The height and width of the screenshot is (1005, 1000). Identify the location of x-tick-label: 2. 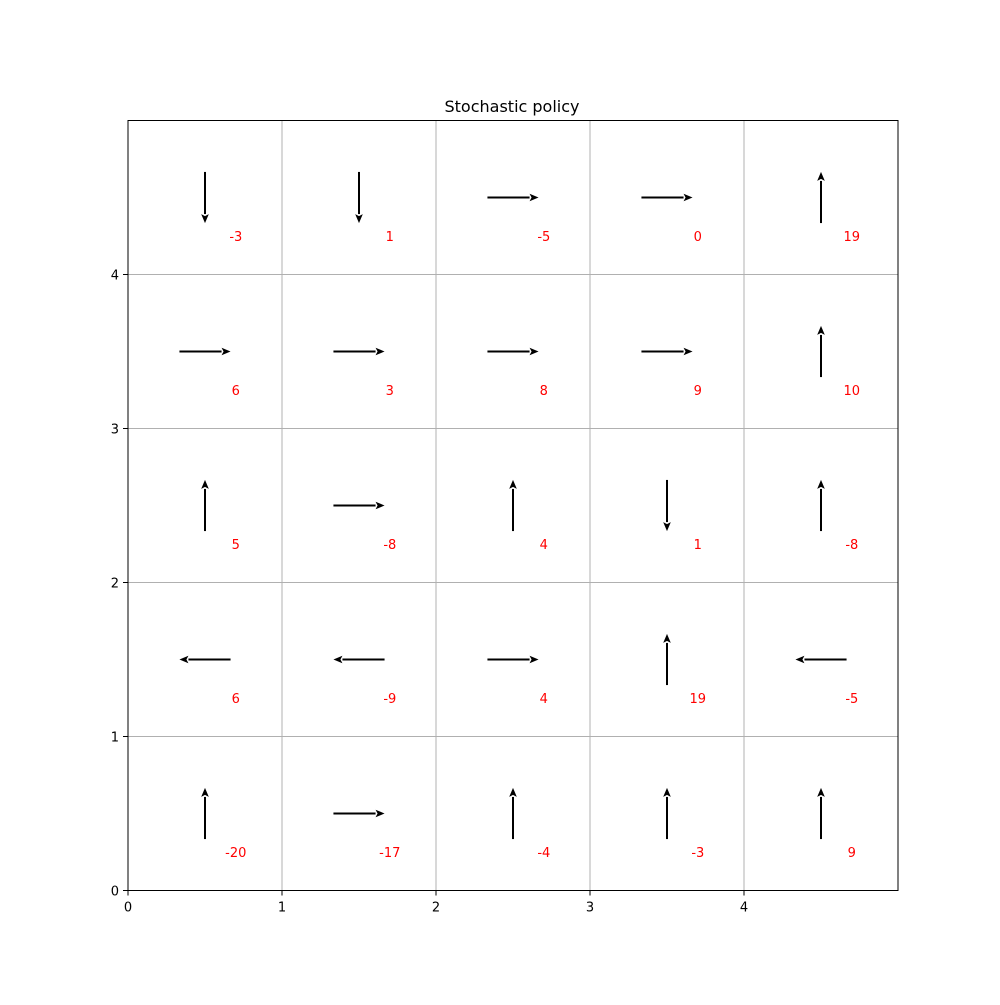
(436, 908).